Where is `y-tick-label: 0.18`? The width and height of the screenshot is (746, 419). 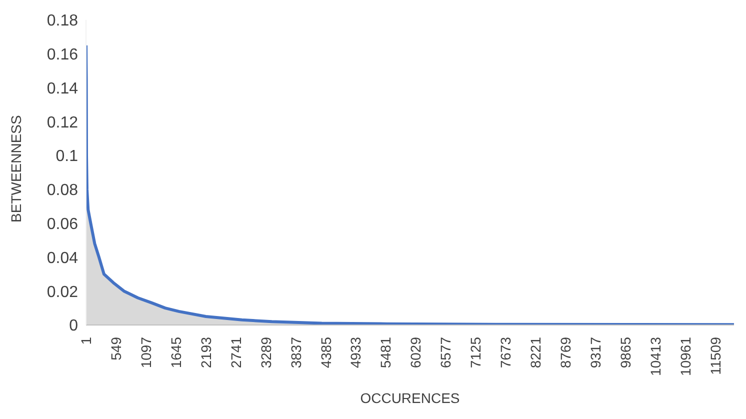 y-tick-label: 0.18 is located at coordinates (62, 21).